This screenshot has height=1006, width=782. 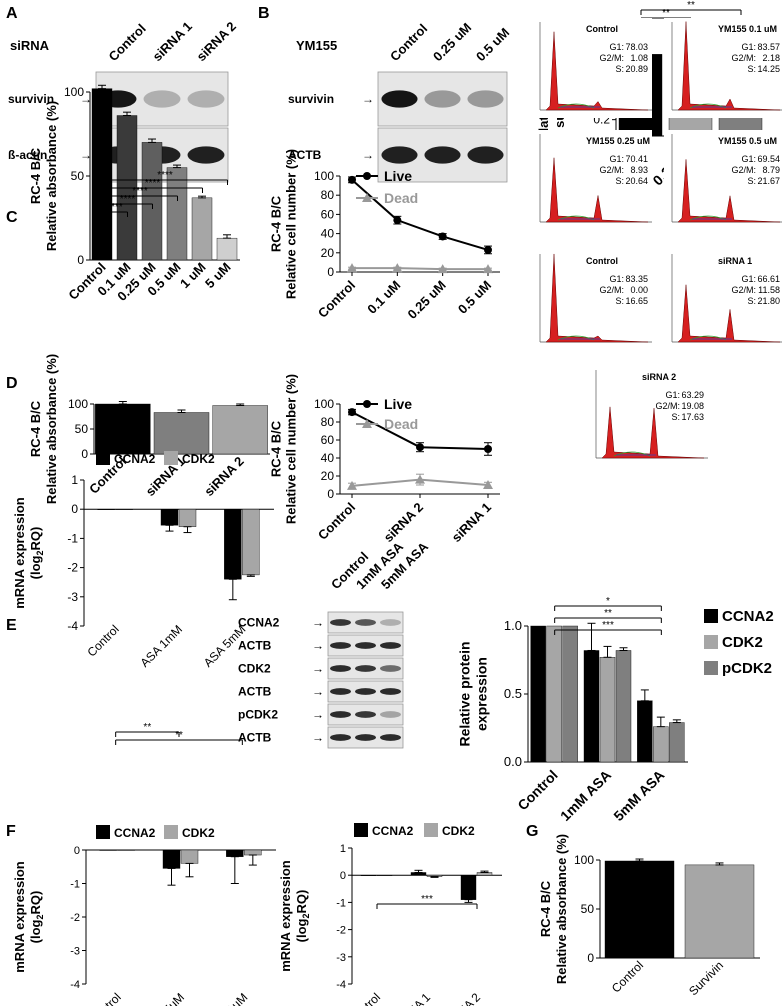 I want to click on histogram-stat-value: 8.79, so click(x=771, y=170).